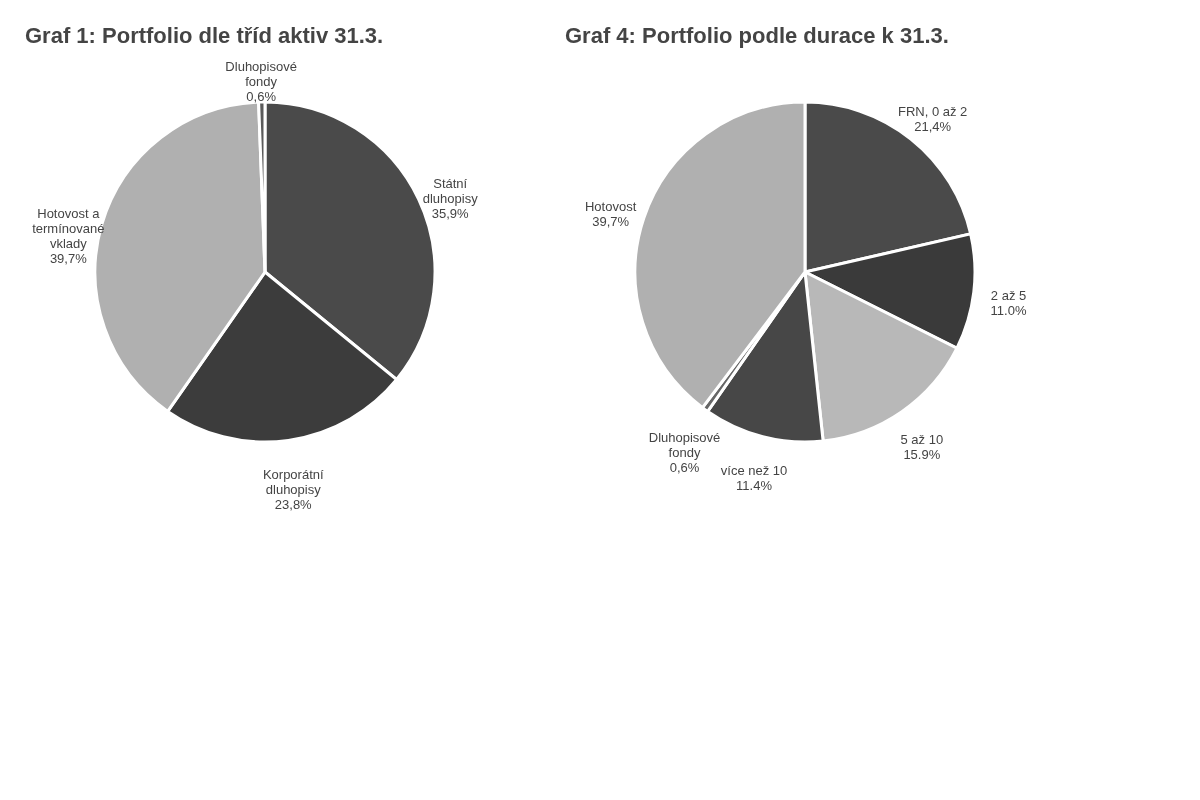  What do you see at coordinates (932, 111) in the screenshot?
I see `slice-label: FRN, 0 až 2` at bounding box center [932, 111].